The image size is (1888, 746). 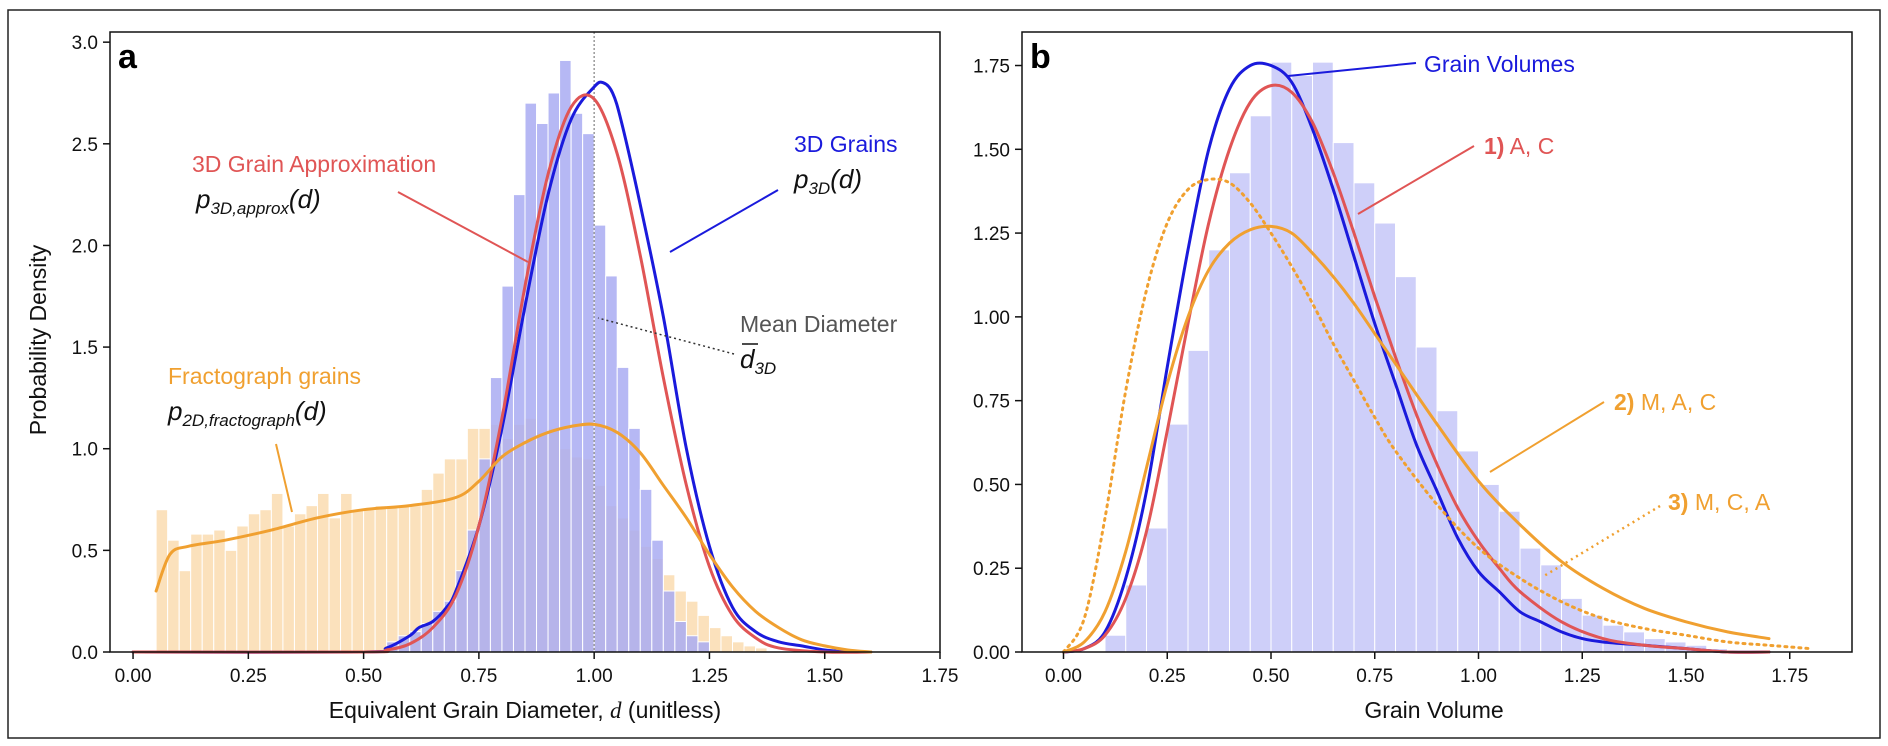 I want to click on y-tick-label: 3.0, so click(x=85, y=43).